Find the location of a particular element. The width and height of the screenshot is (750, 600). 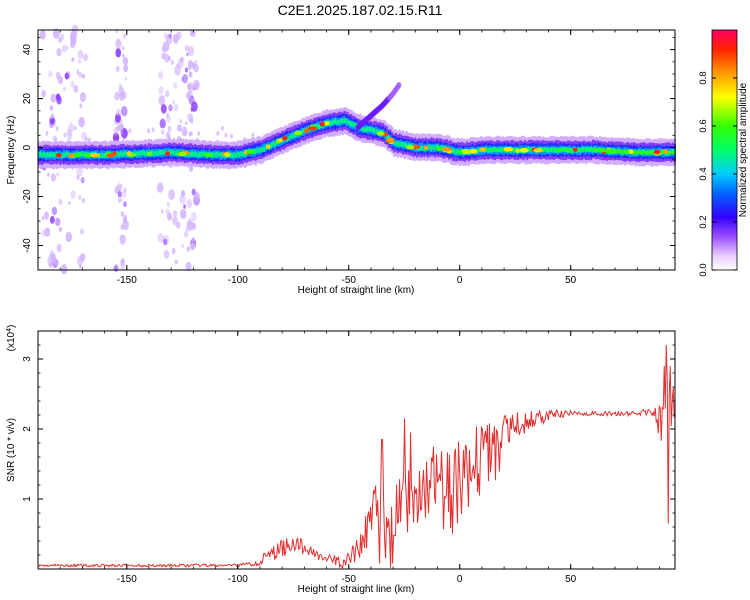

spectrogram-x-label: Height of straight line (km) is located at coordinates (356, 290).